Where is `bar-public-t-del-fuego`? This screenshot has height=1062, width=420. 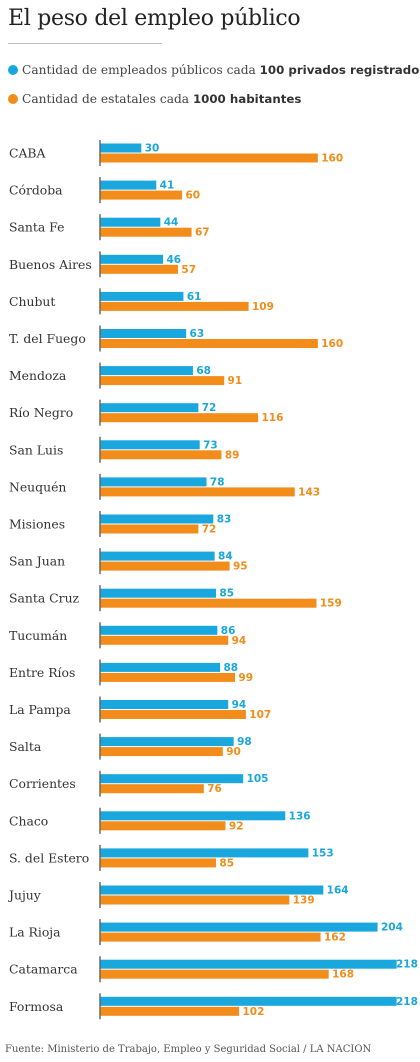 bar-public-t-del-fuego is located at coordinates (143, 333).